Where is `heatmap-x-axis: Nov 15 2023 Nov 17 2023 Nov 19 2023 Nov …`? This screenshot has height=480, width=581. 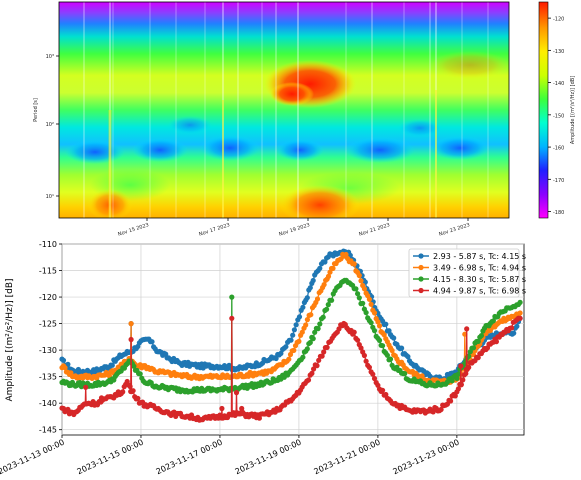 heatmap-x-axis: Nov 15 2023 Nov 17 2023 Nov 19 2023 Nov … is located at coordinates (294, 228).